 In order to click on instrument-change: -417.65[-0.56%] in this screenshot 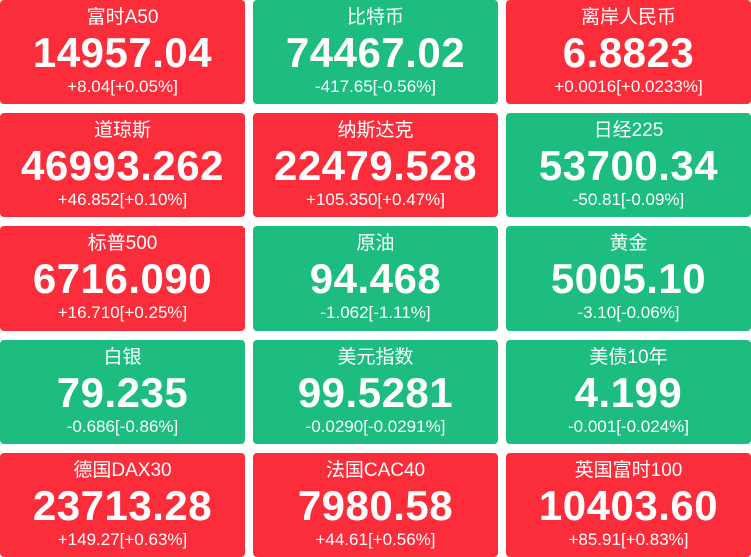, I will do `click(375, 87)`.